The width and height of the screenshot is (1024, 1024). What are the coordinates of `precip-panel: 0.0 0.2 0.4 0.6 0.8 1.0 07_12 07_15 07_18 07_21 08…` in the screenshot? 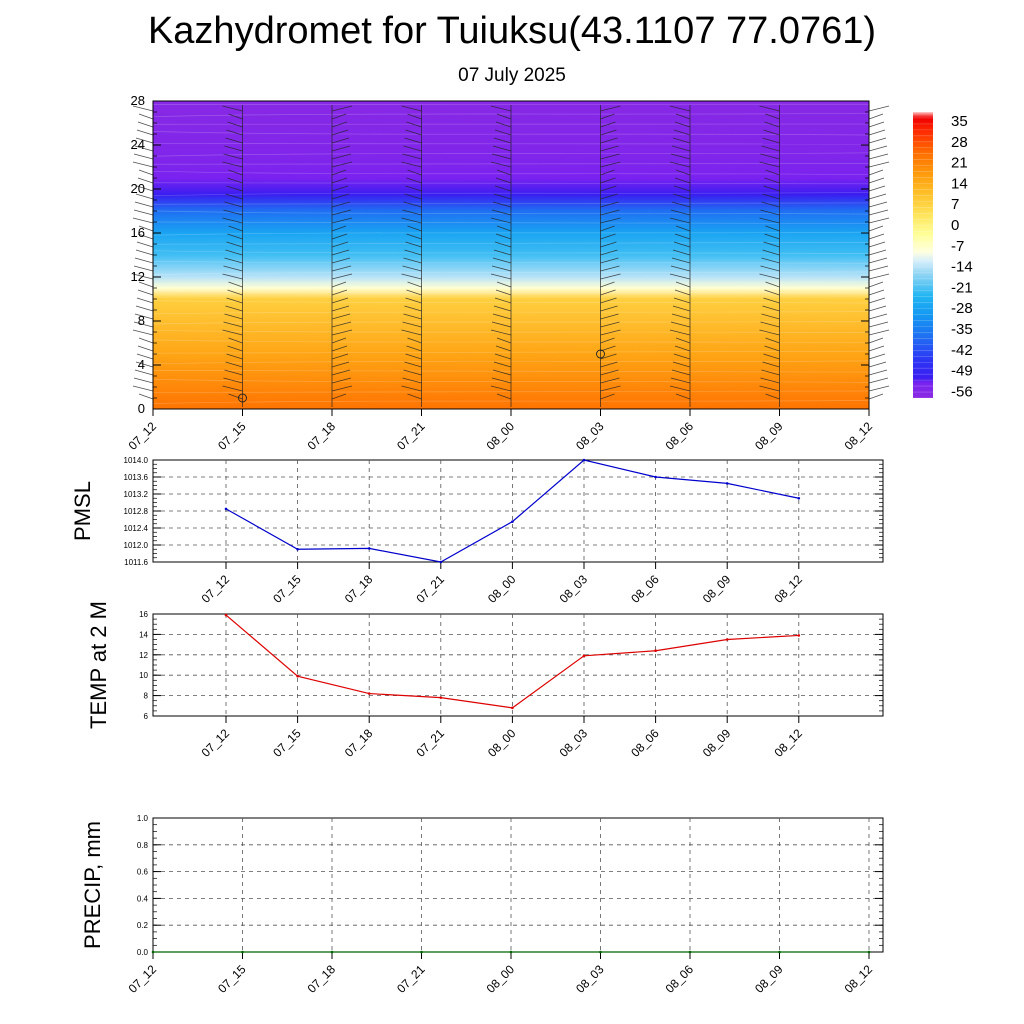 It's located at (482, 905).